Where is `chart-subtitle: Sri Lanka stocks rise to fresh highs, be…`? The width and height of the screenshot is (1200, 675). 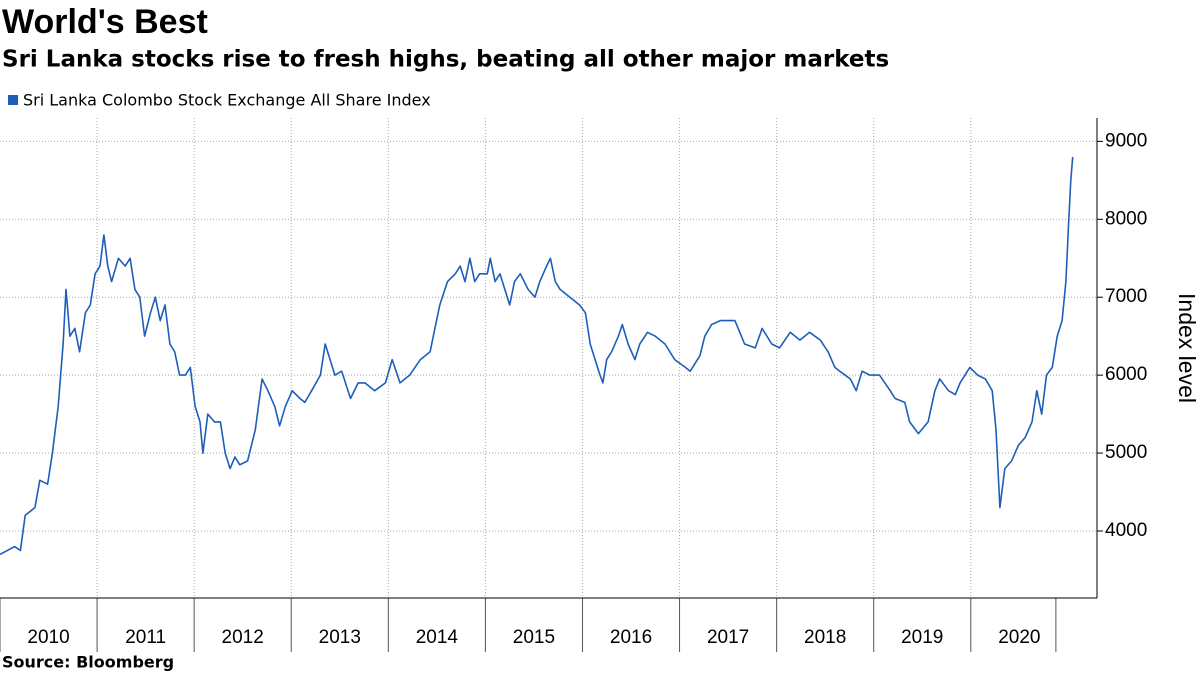
chart-subtitle: Sri Lanka stocks rise to fresh highs, be… is located at coordinates (445, 60).